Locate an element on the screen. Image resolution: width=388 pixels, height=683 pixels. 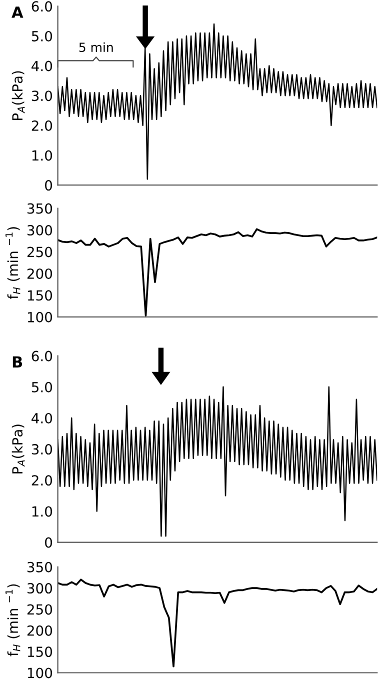
chart-title: B is located at coordinates (17, 362).